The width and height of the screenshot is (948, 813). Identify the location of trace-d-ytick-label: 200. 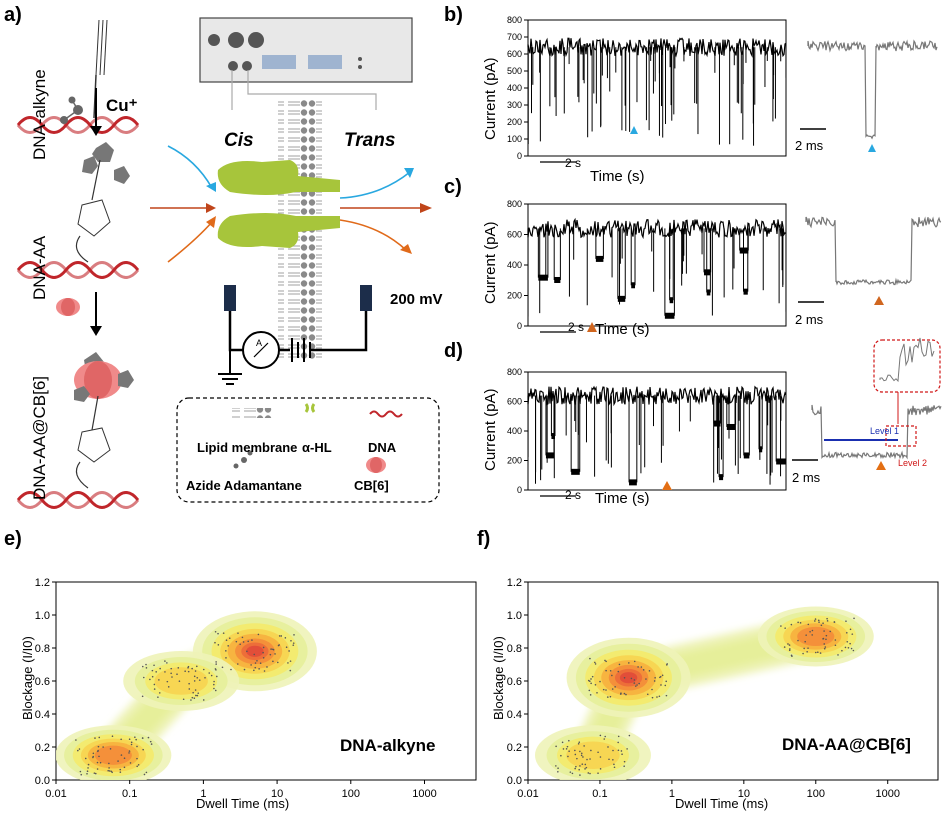
(514, 461).